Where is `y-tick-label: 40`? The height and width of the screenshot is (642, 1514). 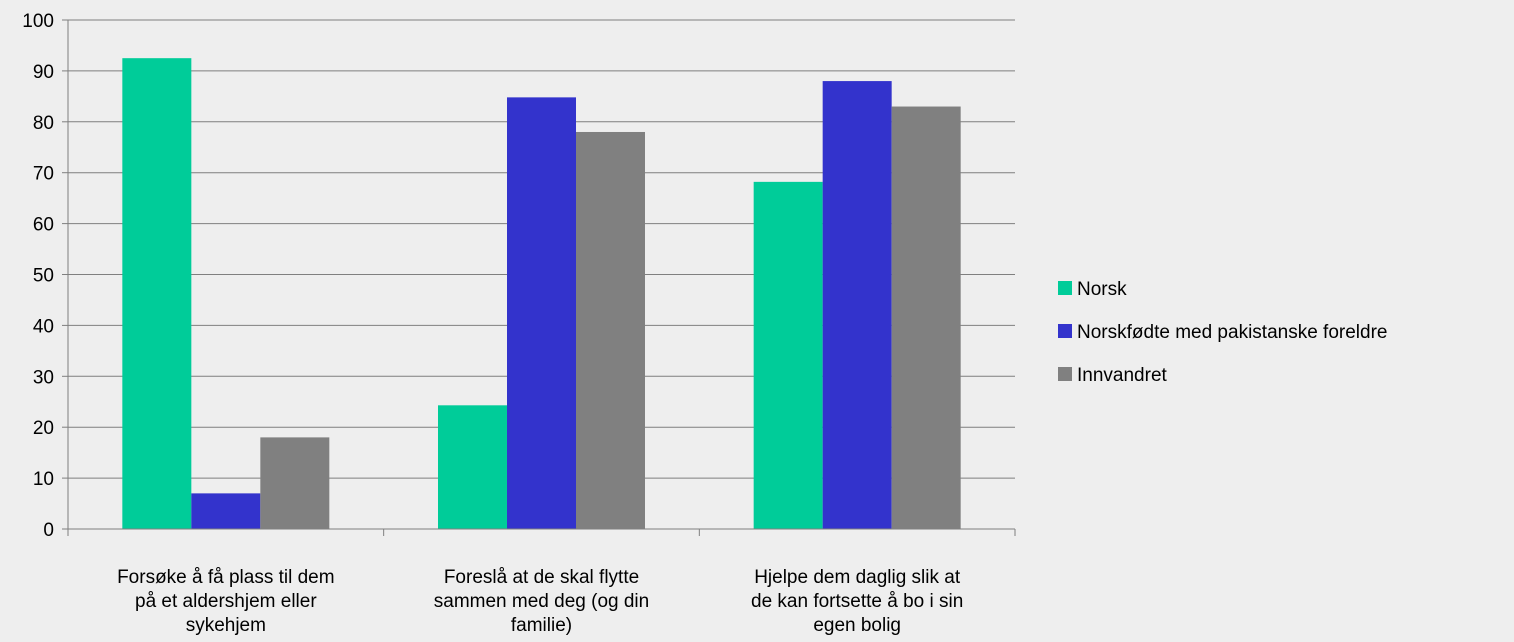
y-tick-label: 40 is located at coordinates (43, 326).